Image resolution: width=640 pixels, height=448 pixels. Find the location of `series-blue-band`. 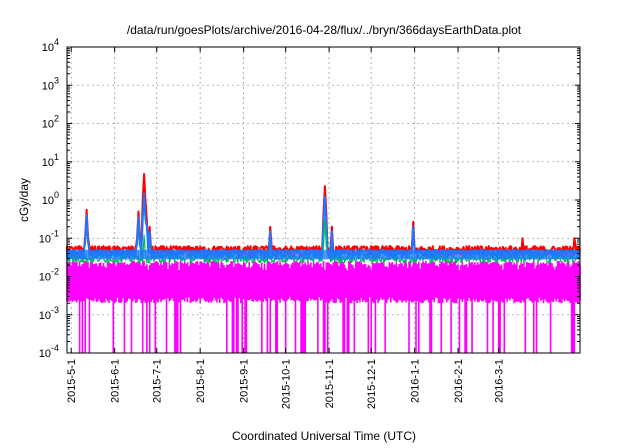

series-blue-band is located at coordinates (323, 254).